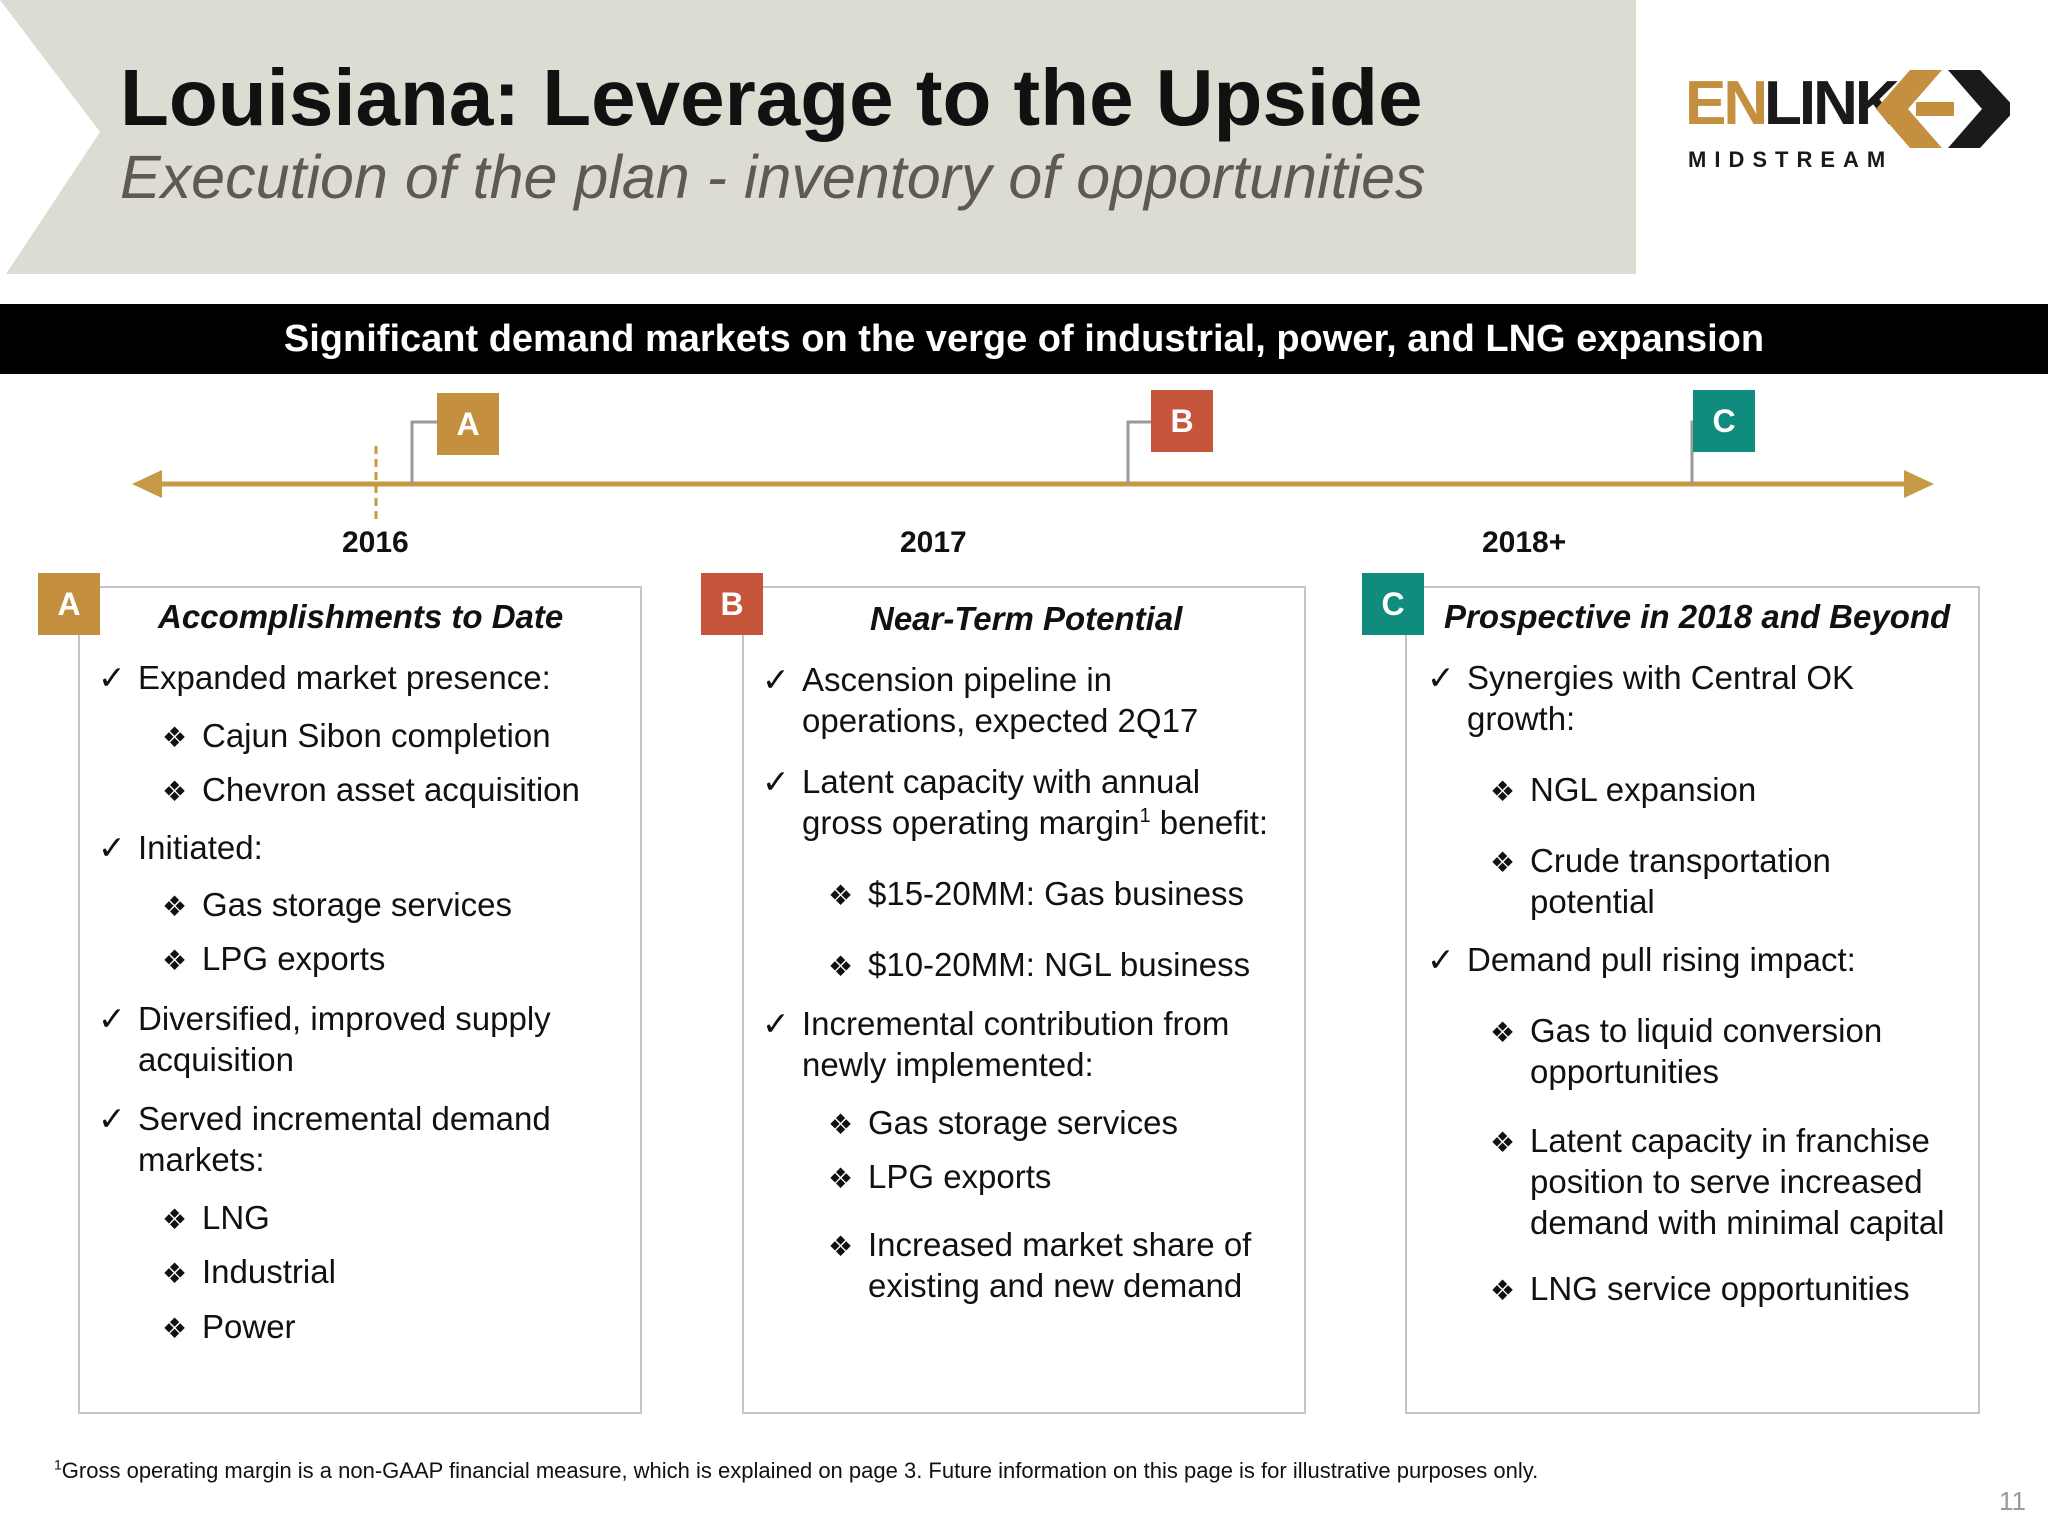  Describe the element at coordinates (1697, 616) in the screenshot. I see `panel-title-c: Prospective in 2018 and Beyond` at that location.